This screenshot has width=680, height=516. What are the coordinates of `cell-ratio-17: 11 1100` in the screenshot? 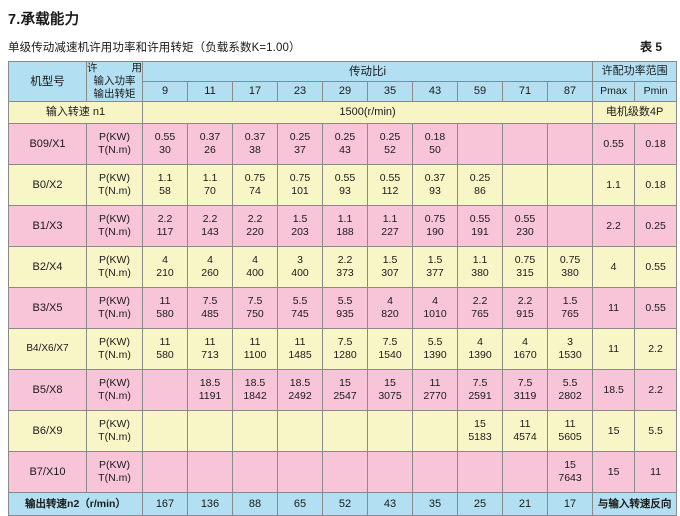 It's located at (255, 349).